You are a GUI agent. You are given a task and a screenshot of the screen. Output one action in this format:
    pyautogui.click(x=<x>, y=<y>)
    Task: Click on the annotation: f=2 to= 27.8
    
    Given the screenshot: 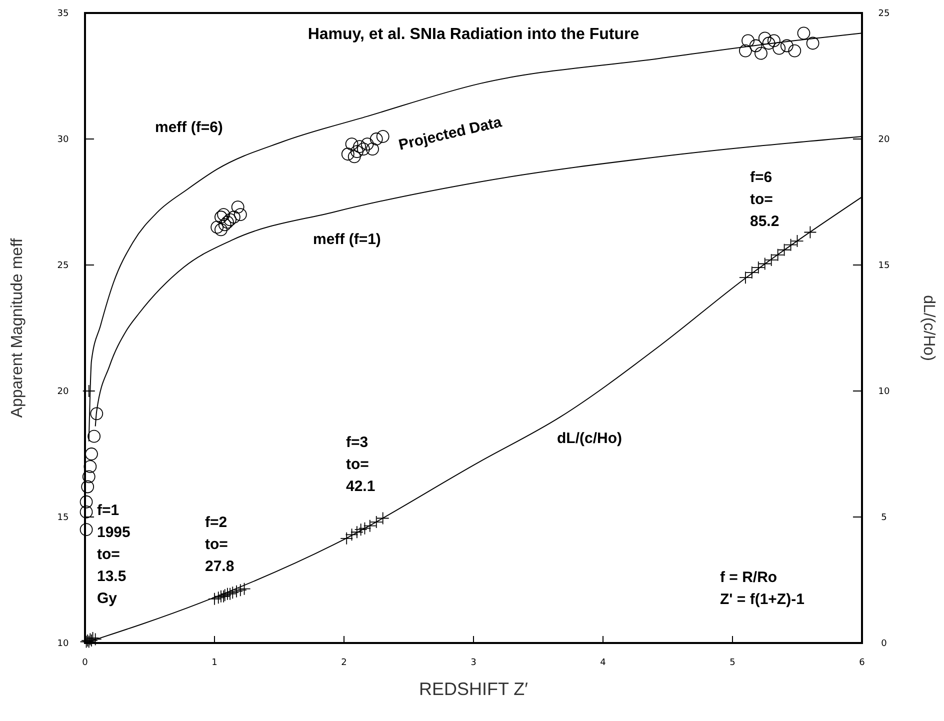 What is the action you would take?
    pyautogui.click(x=219, y=544)
    